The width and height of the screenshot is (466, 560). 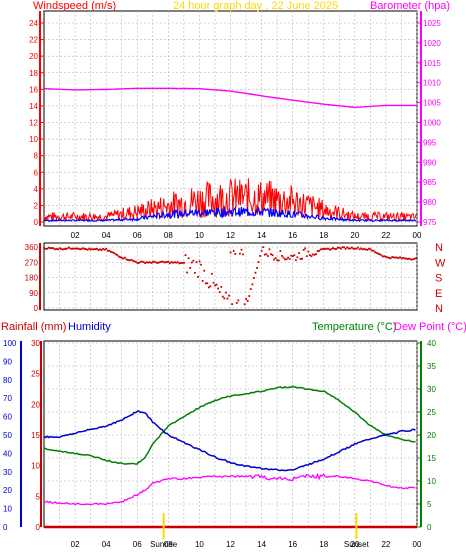 I want to click on x-tick-label-02: 02, so click(x=75, y=544).